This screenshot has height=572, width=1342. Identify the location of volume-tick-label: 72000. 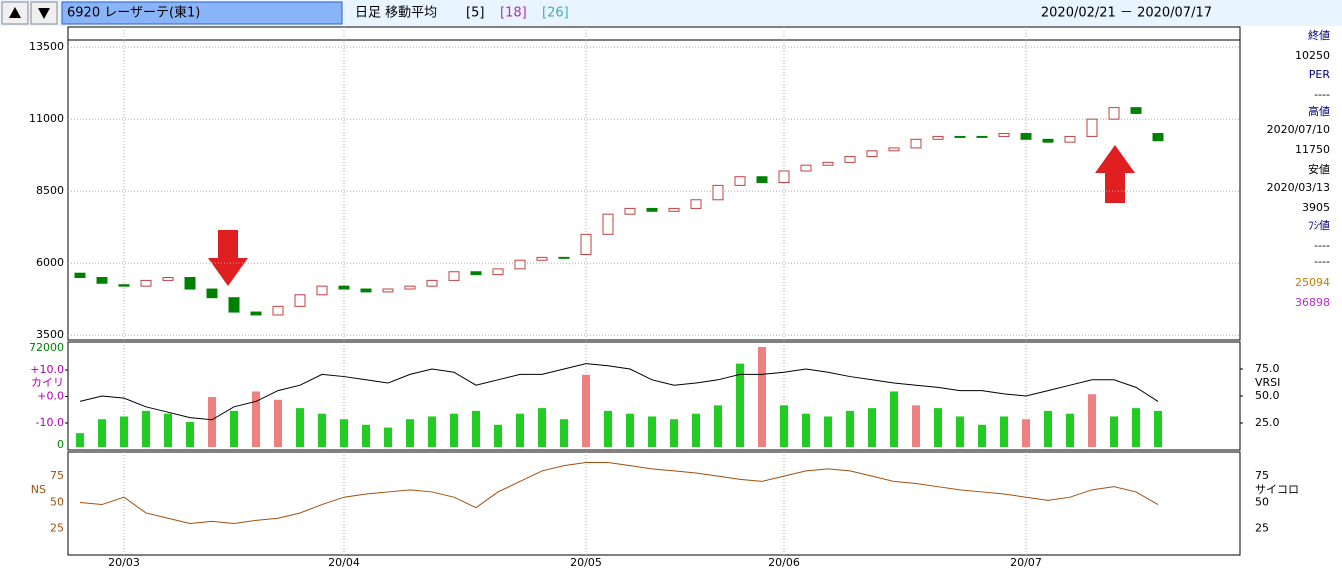
(46, 347).